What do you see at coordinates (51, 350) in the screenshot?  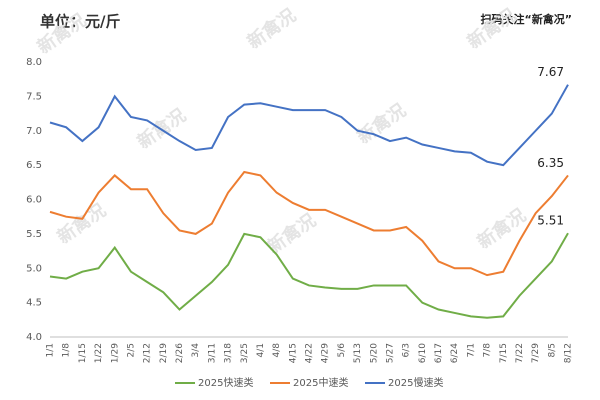 I see `x-tick-label: 1/1` at bounding box center [51, 350].